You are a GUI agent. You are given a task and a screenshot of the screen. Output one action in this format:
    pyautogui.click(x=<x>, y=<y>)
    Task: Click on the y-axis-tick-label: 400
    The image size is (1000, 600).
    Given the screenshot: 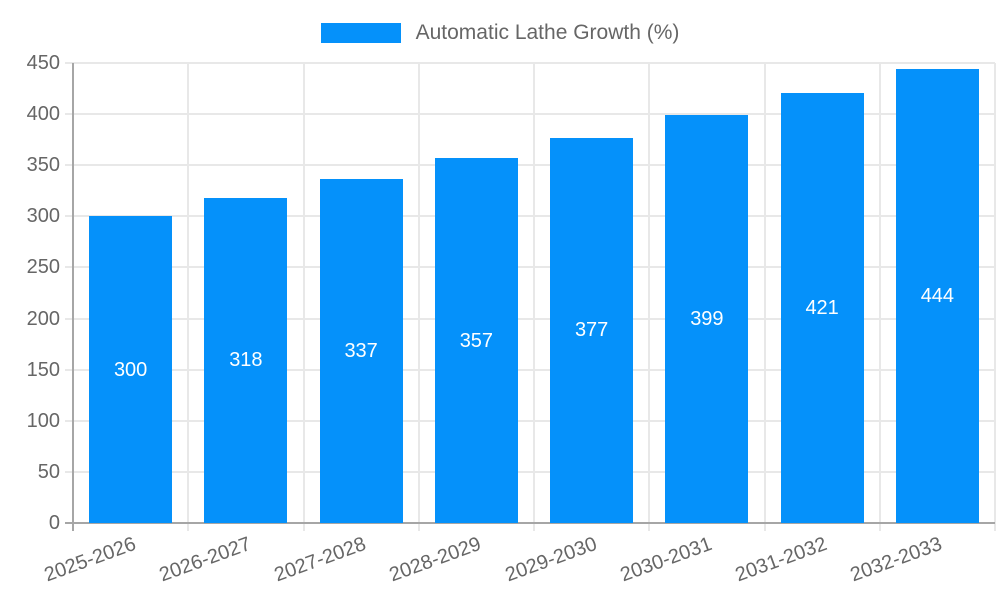 What is the action you would take?
    pyautogui.click(x=43, y=114)
    